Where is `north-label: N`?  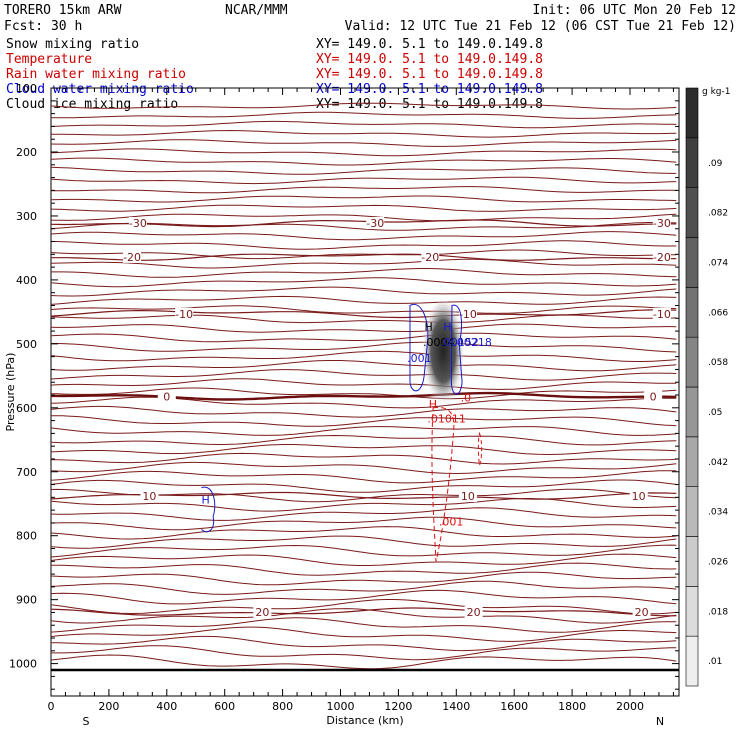 north-label: N is located at coordinates (660, 721).